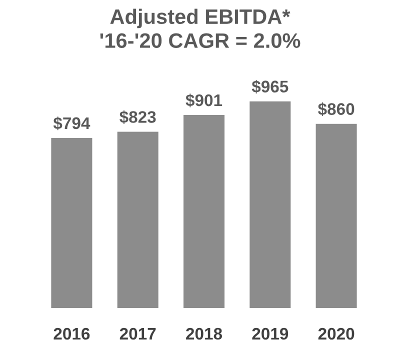 This screenshot has width=400, height=350. Describe the element at coordinates (200, 28) in the screenshot. I see `chart-title: Adjusted EBITDA* '16-'20 CAGR = 2.0%` at that location.